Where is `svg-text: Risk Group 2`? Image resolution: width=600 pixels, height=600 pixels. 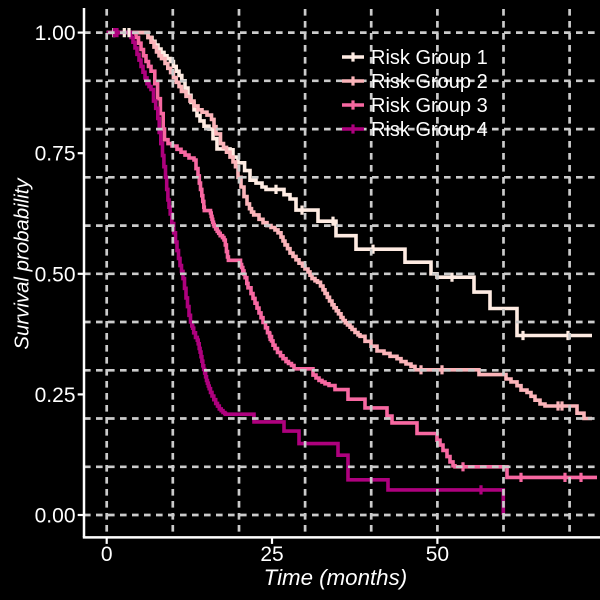 svg-text: Risk Group 2 is located at coordinates (429, 82).